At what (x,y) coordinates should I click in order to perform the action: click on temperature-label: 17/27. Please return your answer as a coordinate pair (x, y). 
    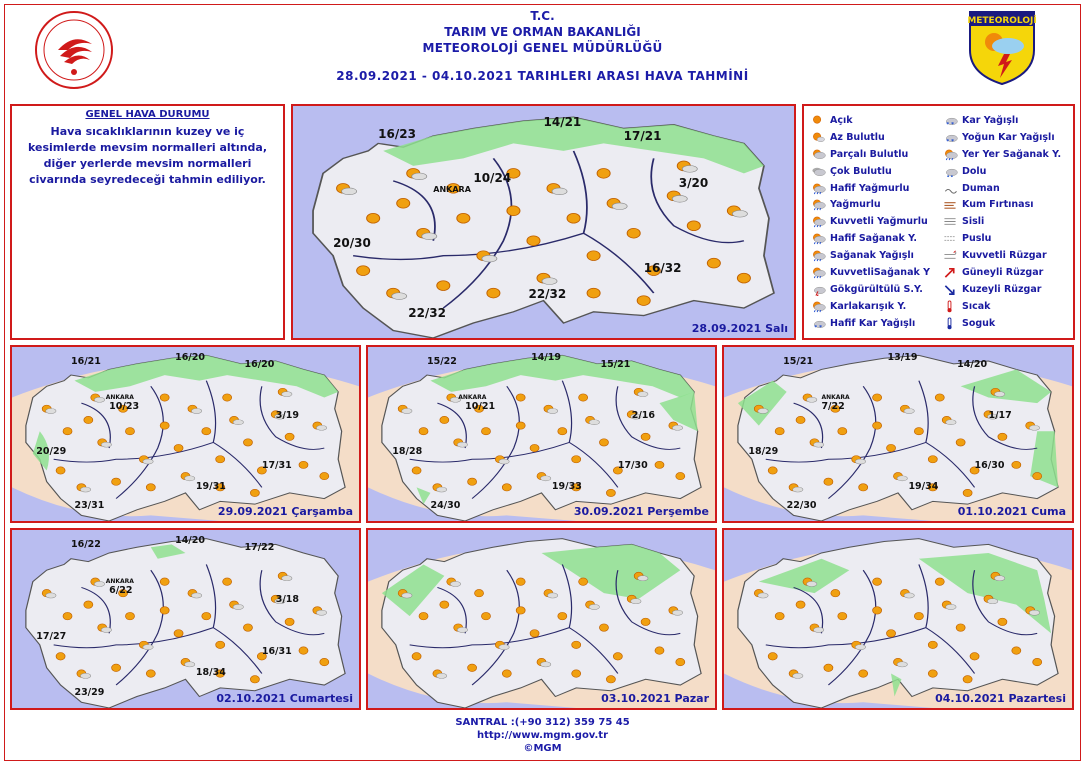
    Looking at the image, I should click on (51, 637).